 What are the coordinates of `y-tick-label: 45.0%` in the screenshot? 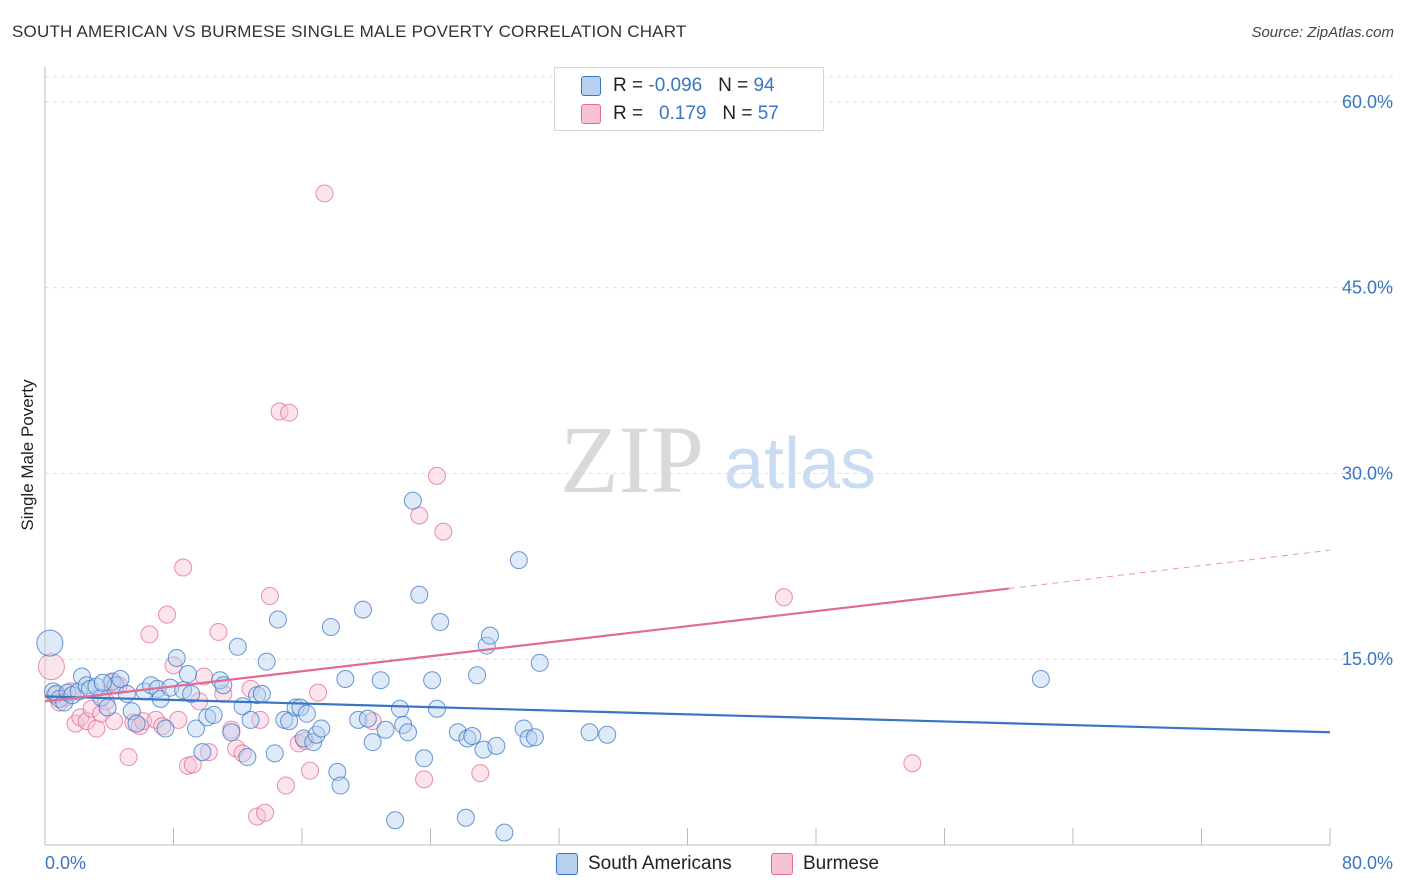 It's located at (1367, 288).